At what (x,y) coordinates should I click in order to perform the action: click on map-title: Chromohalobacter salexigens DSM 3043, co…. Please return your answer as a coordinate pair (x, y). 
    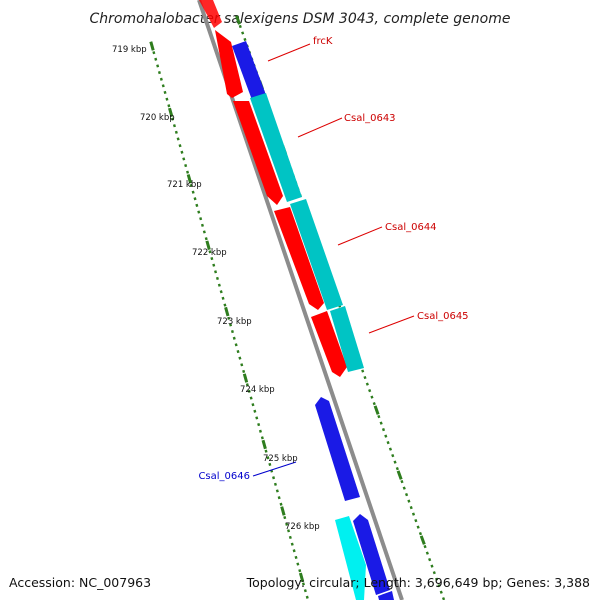
    Looking at the image, I should click on (300, 19).